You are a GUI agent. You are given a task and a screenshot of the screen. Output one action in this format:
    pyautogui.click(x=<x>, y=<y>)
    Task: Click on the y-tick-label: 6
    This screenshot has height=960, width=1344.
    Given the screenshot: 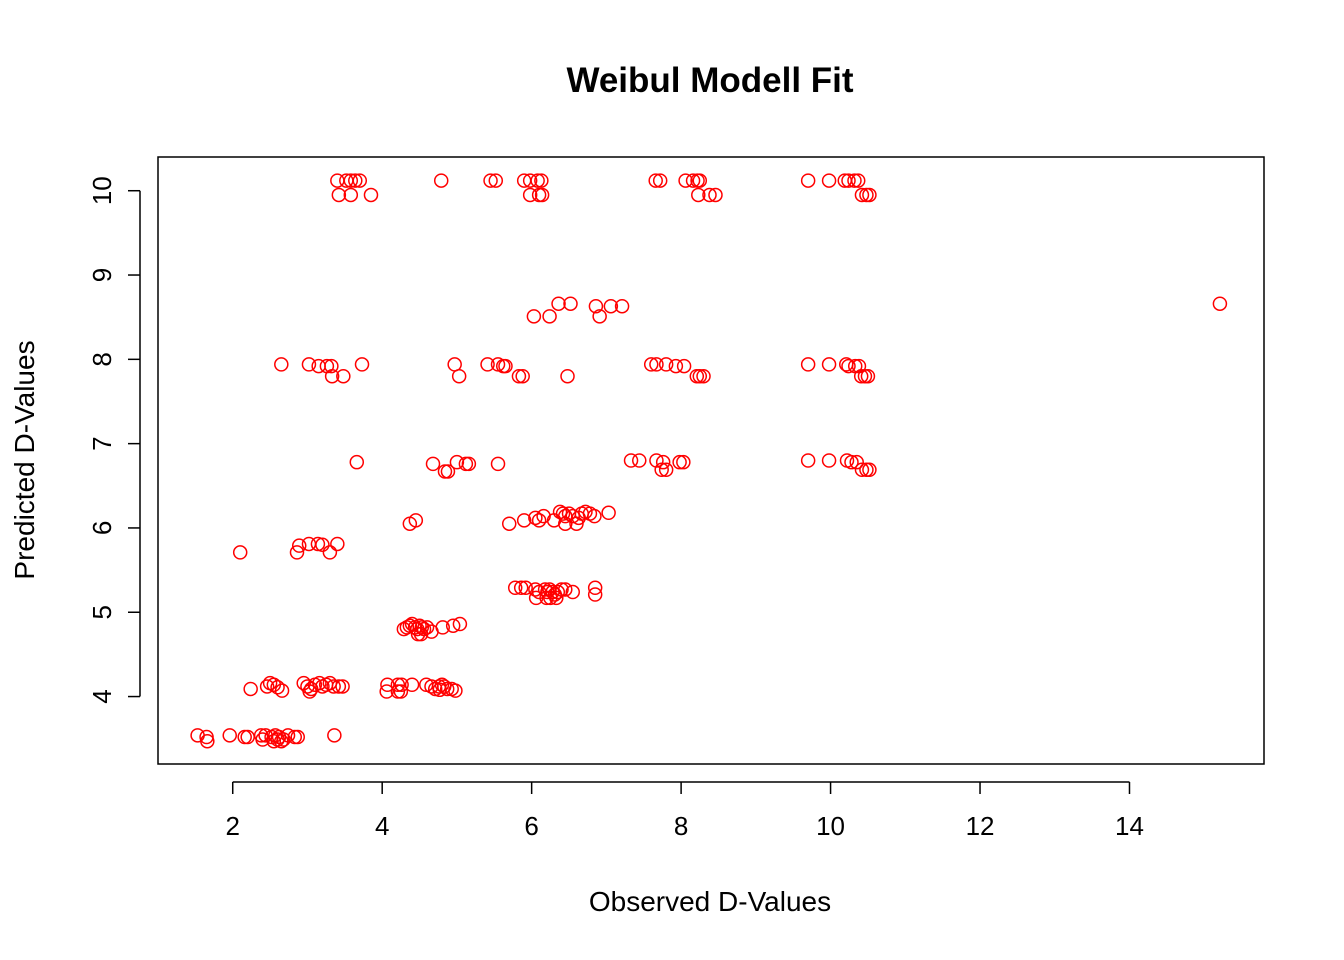 What is the action you would take?
    pyautogui.click(x=102, y=528)
    